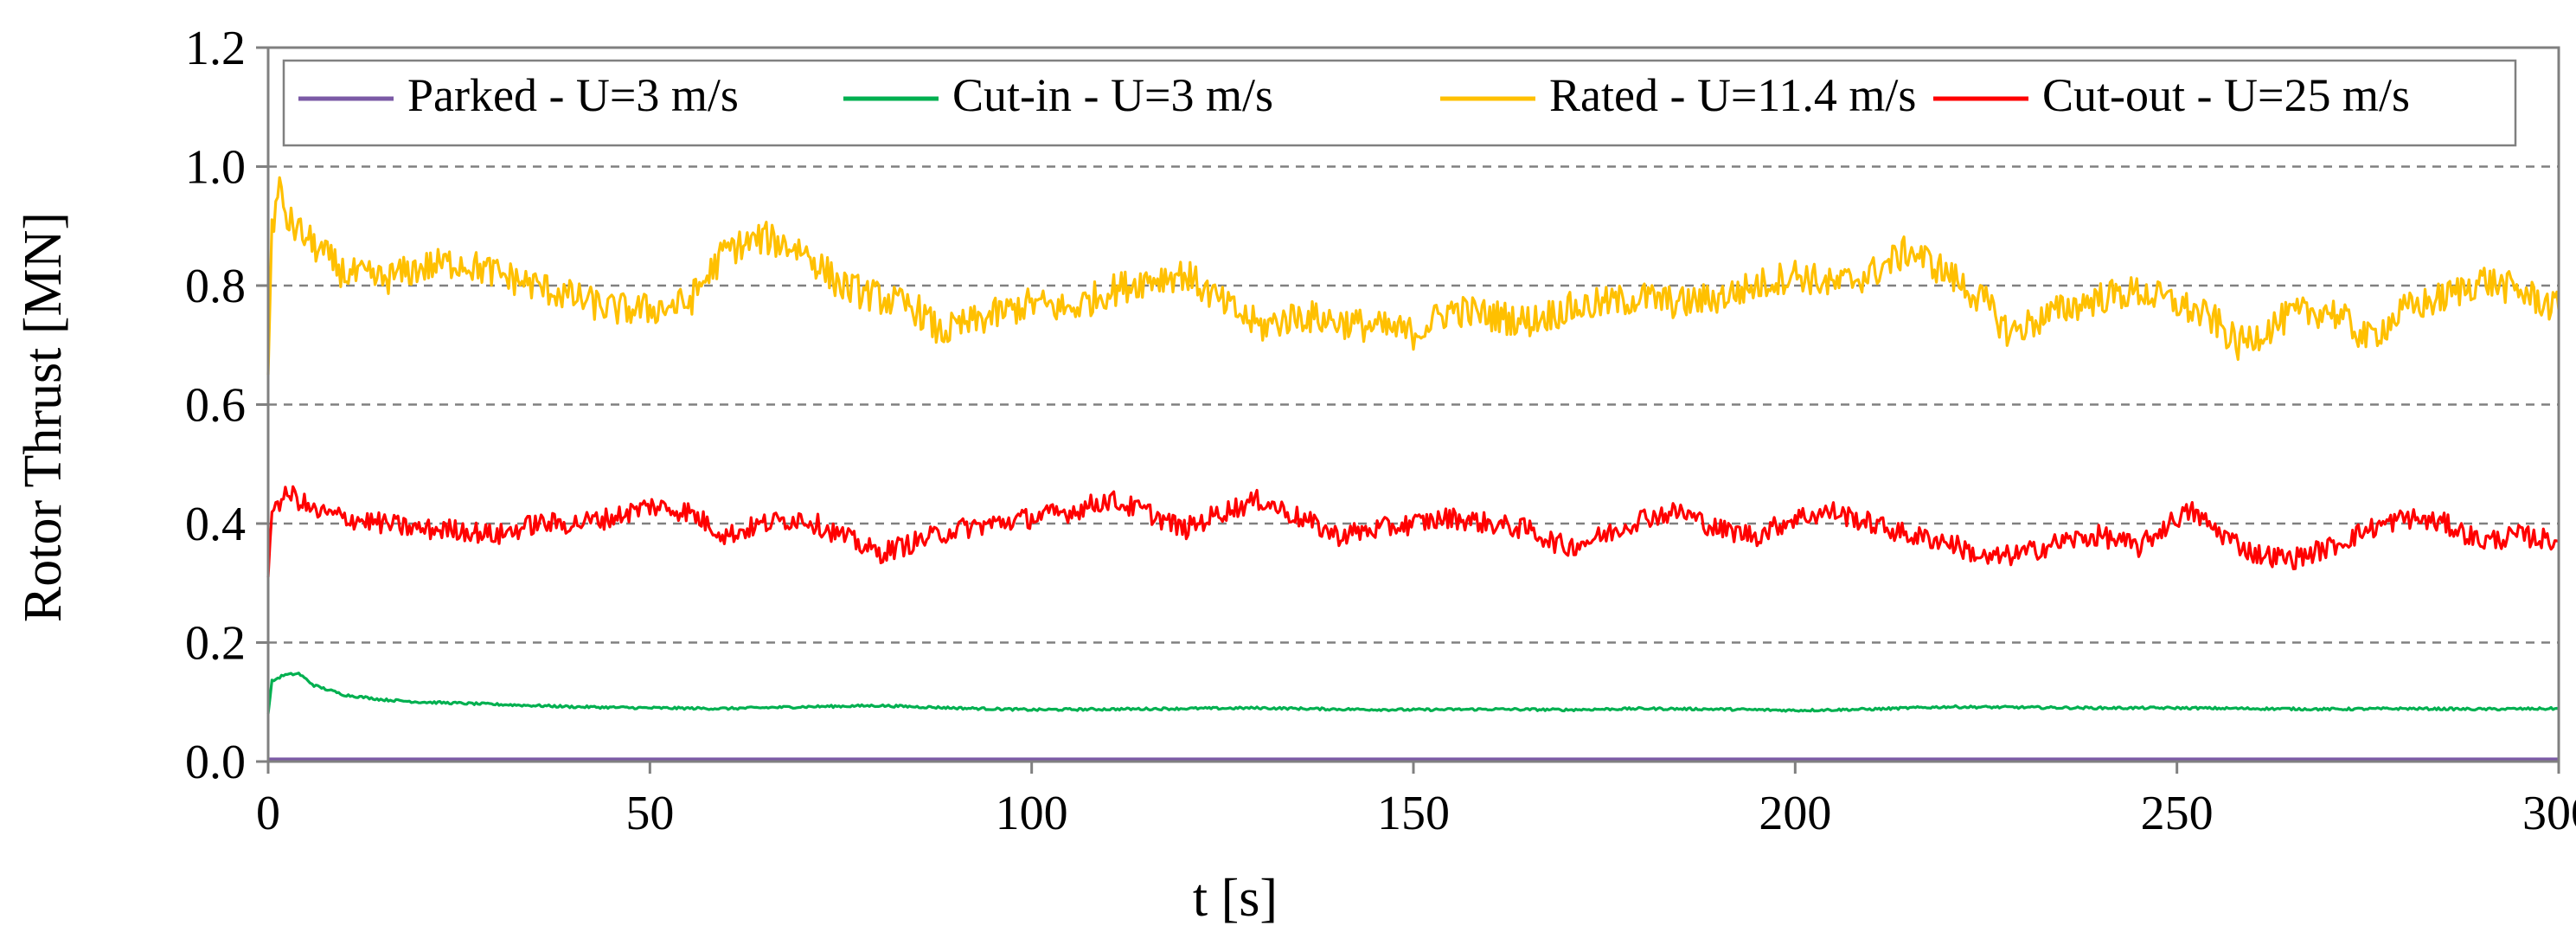 The image size is (2576, 945). What do you see at coordinates (1032, 813) in the screenshot?
I see `x-tick-label-2: 100` at bounding box center [1032, 813].